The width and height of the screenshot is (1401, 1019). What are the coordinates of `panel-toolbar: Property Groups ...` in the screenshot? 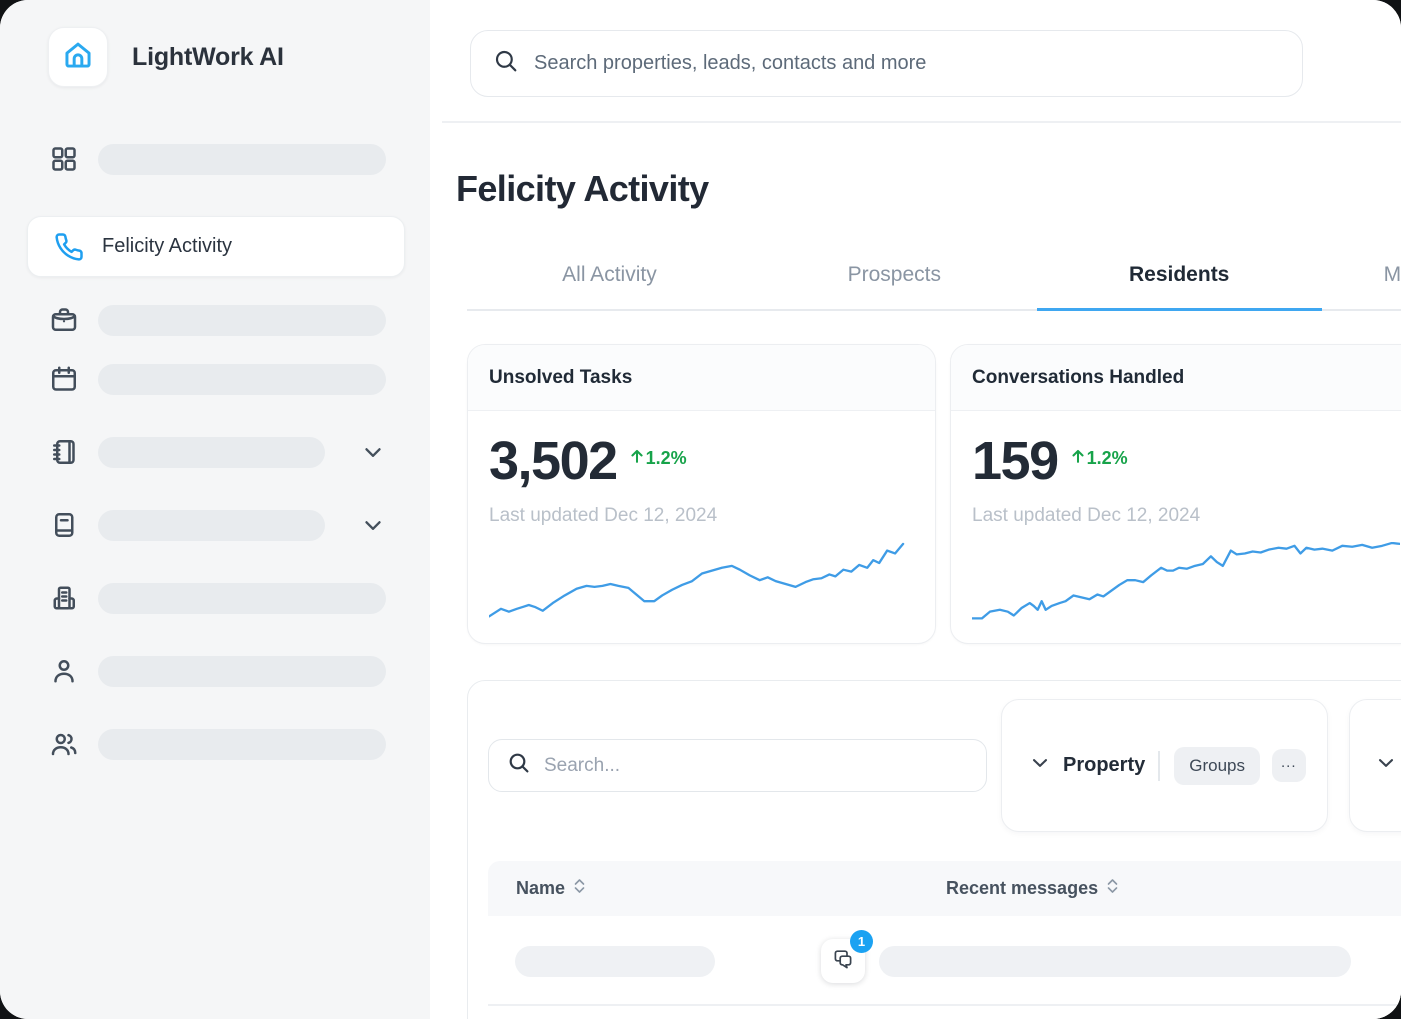 It's located at (934, 756).